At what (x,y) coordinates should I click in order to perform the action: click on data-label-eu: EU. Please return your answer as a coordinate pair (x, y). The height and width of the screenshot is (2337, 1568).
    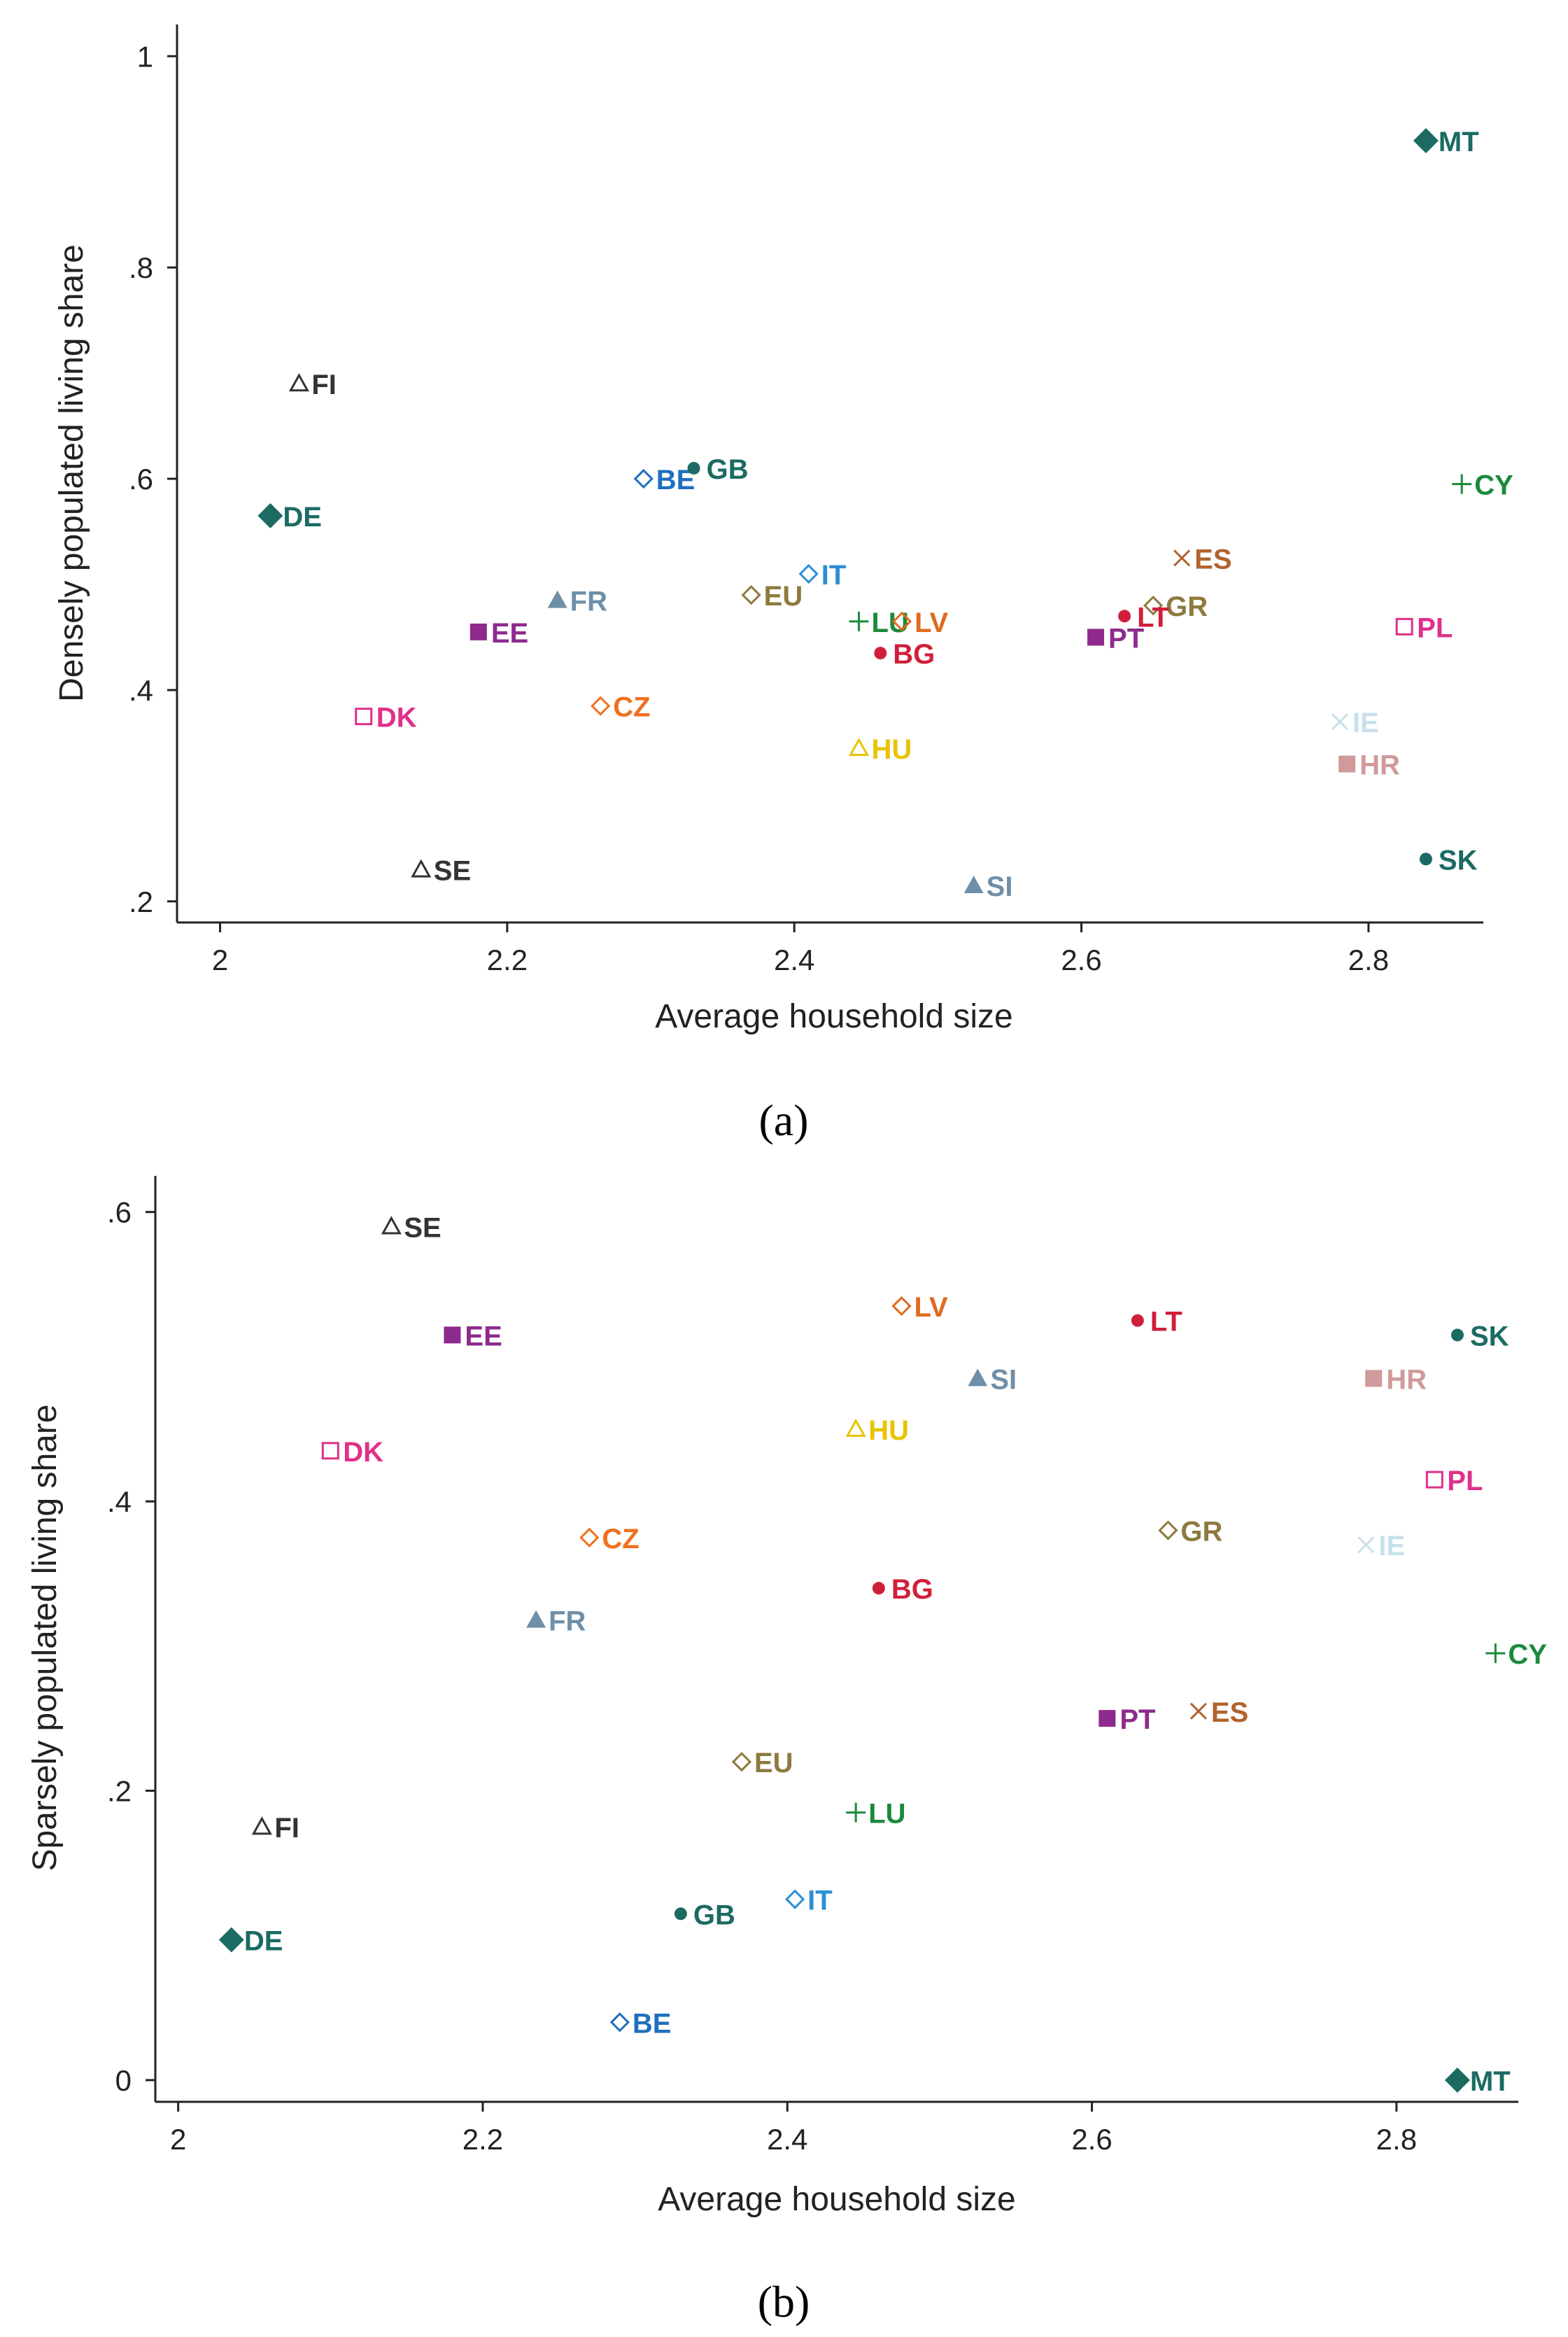
    Looking at the image, I should click on (783, 596).